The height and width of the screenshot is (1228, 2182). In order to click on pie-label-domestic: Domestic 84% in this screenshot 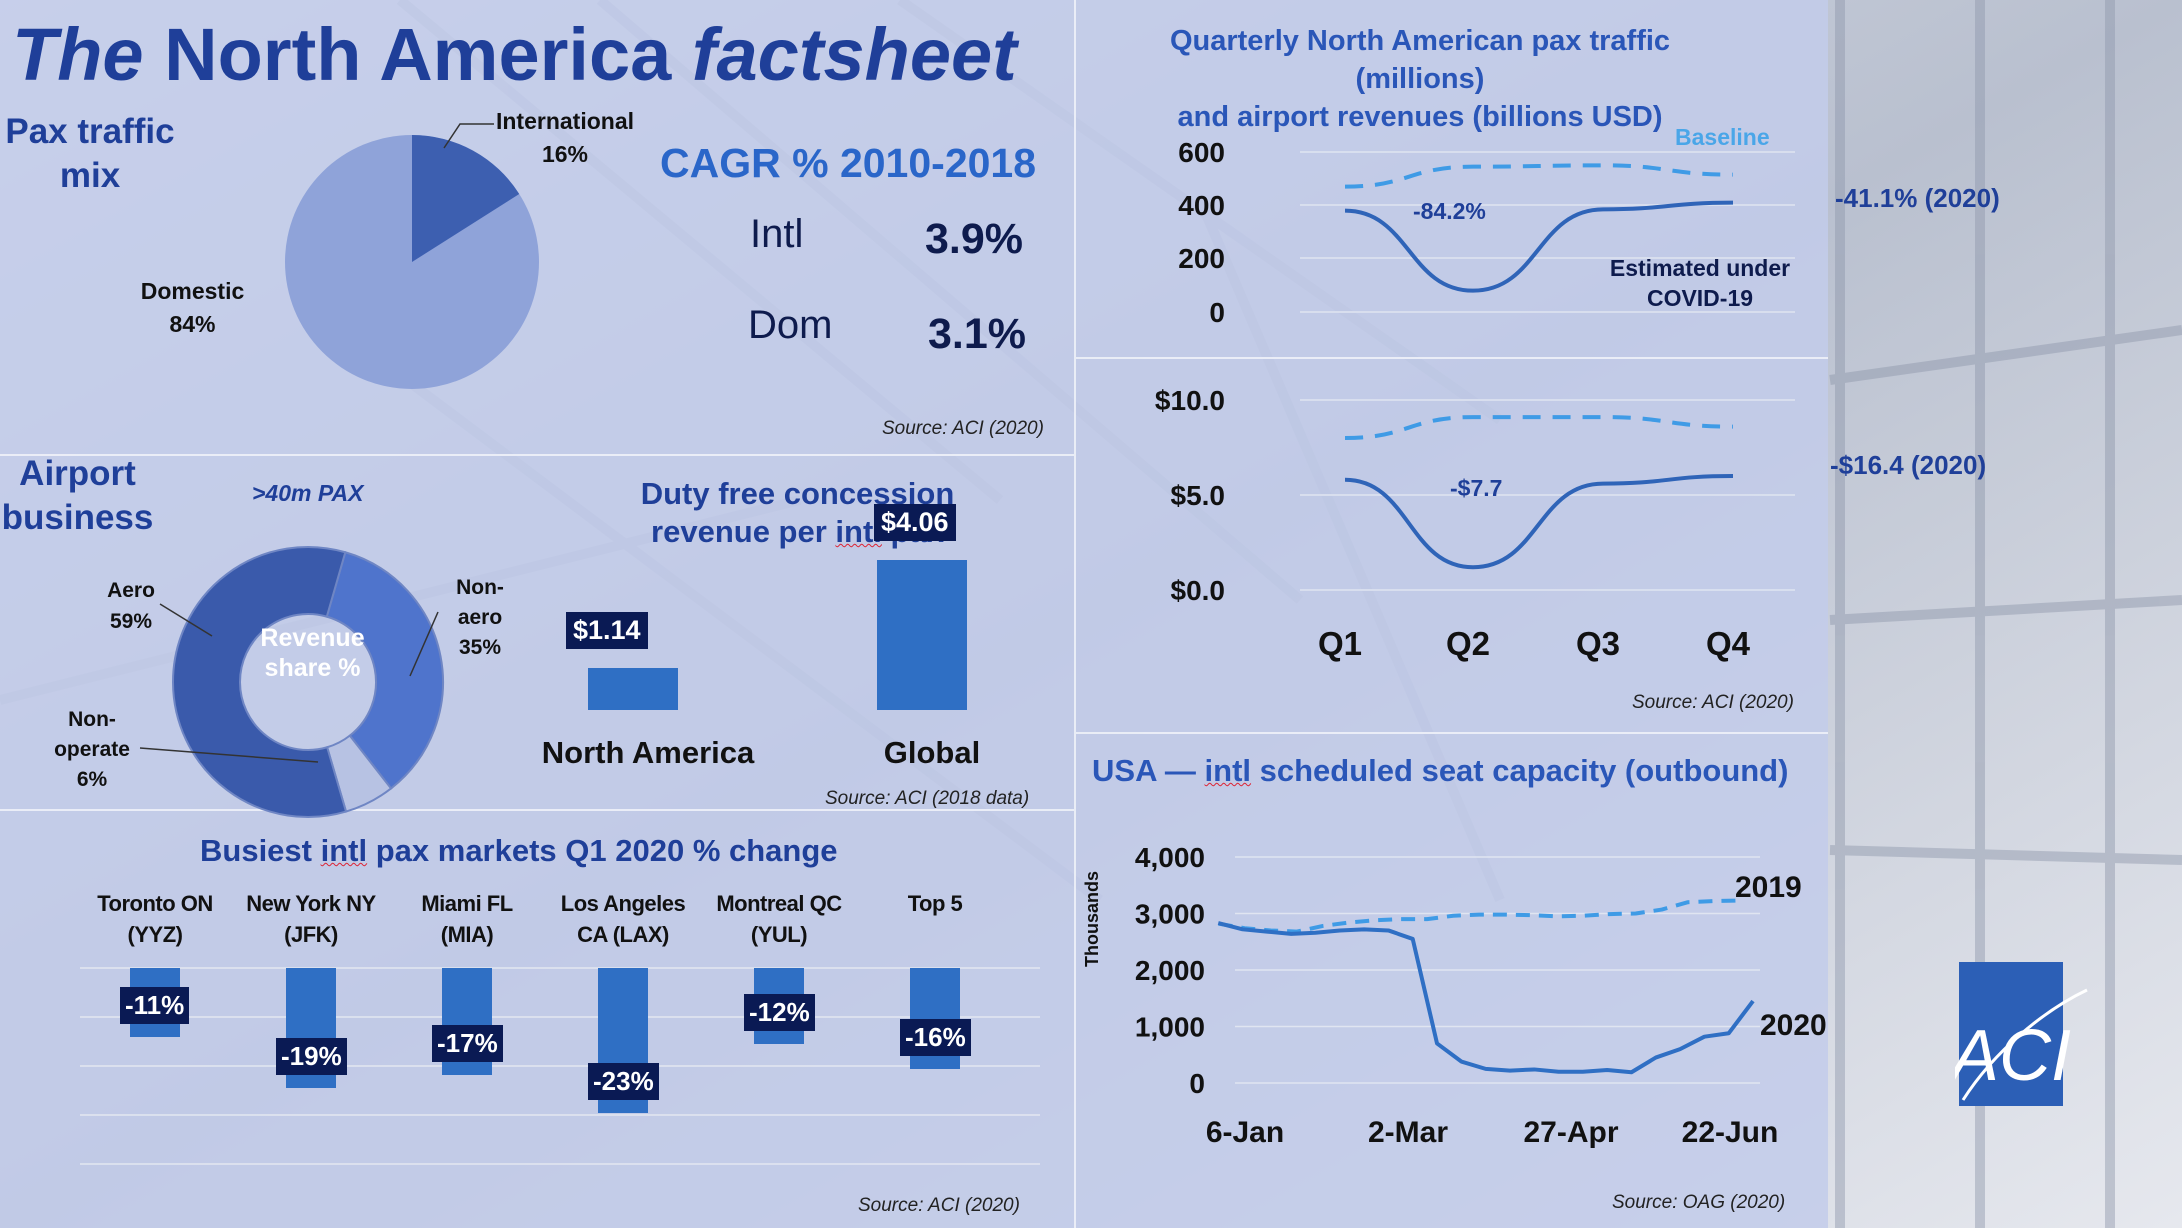, I will do `click(192, 308)`.